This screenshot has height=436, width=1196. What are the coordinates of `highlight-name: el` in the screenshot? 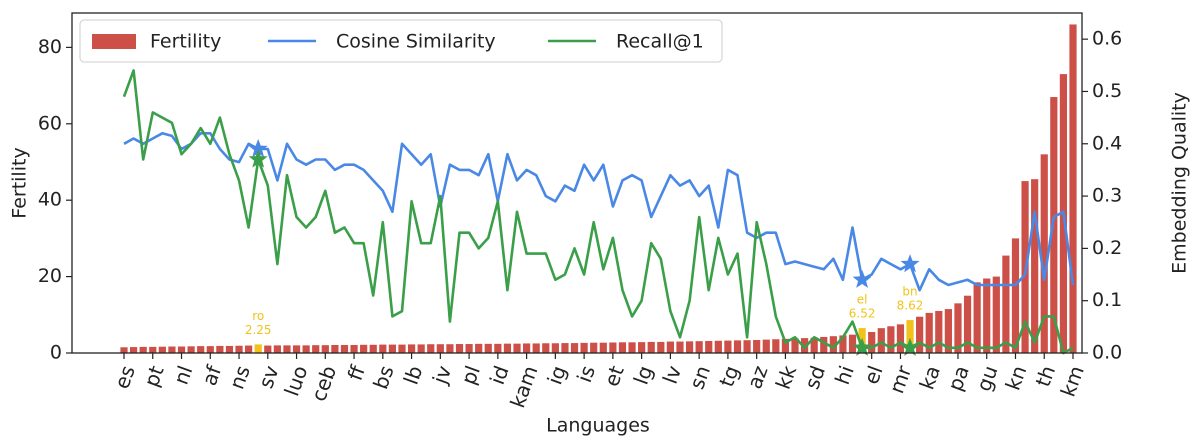 It's located at (862, 300).